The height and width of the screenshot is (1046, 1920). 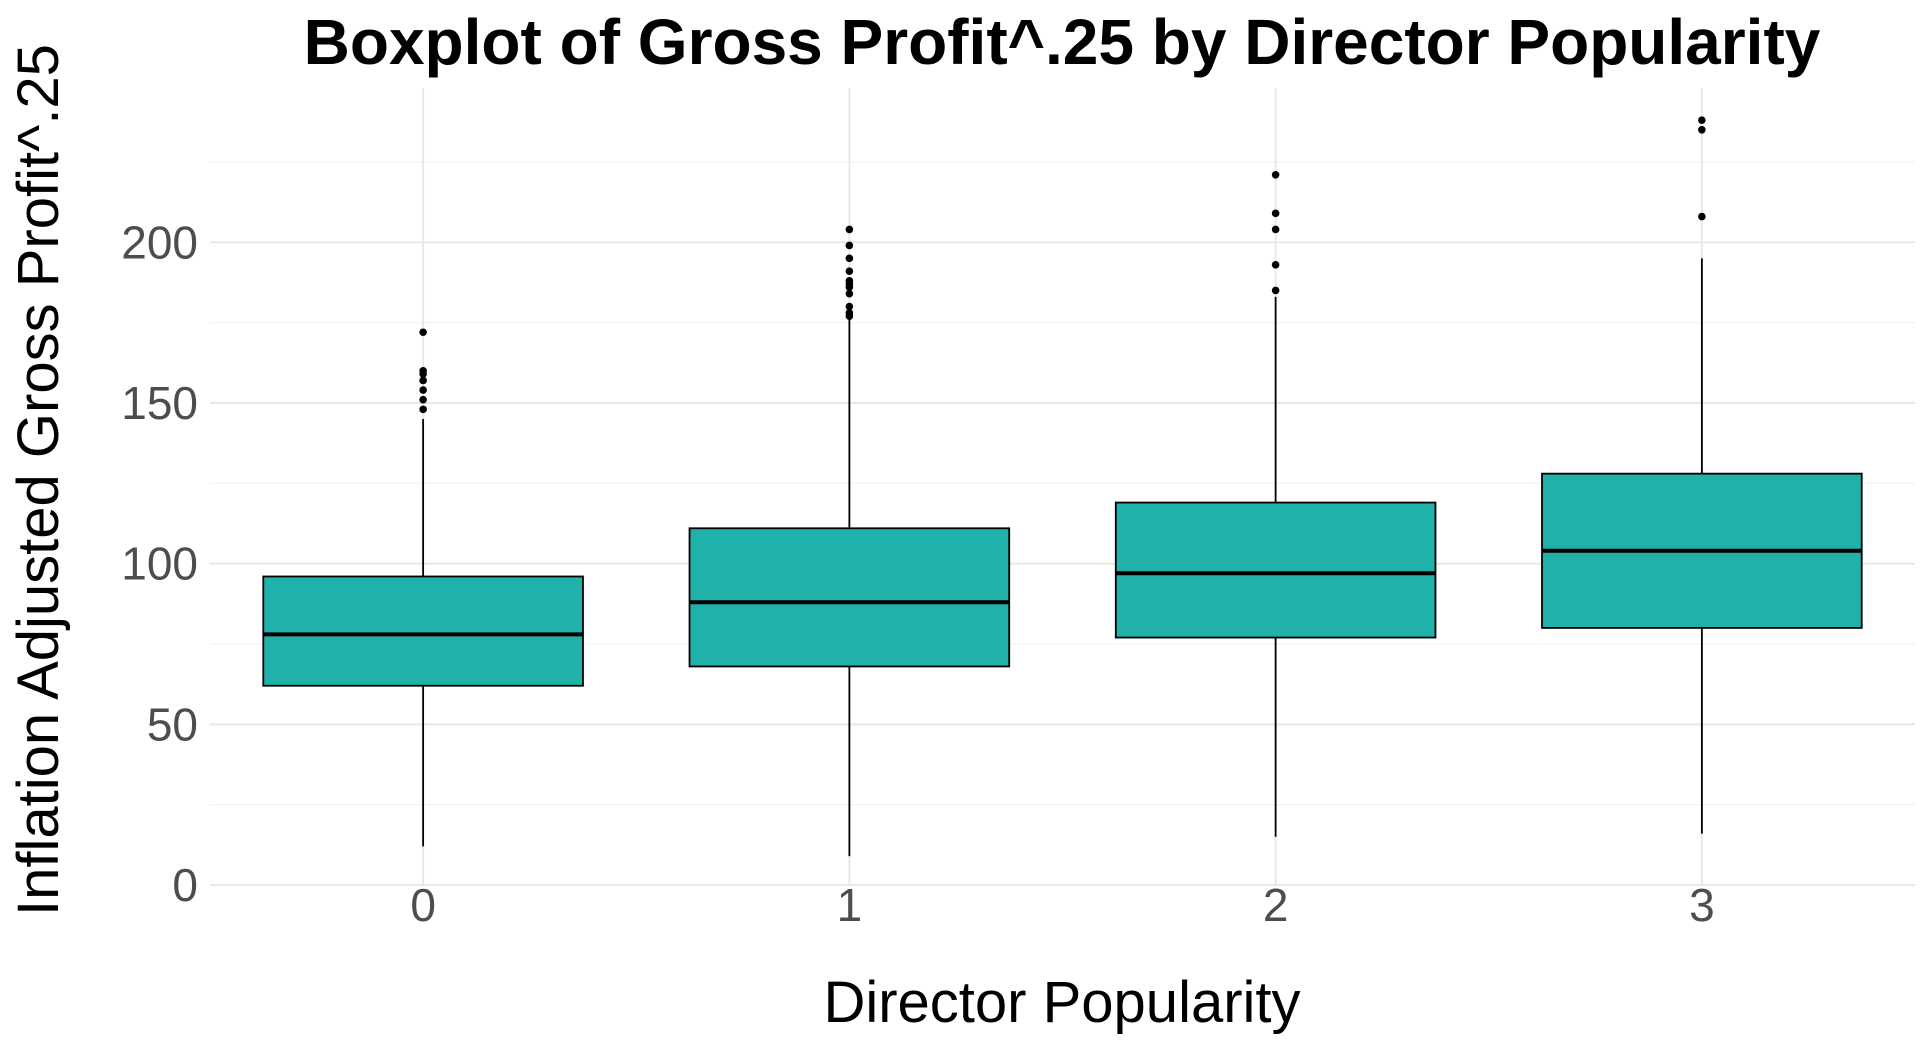 I want to click on y-tick-label: 0, so click(x=185, y=885).